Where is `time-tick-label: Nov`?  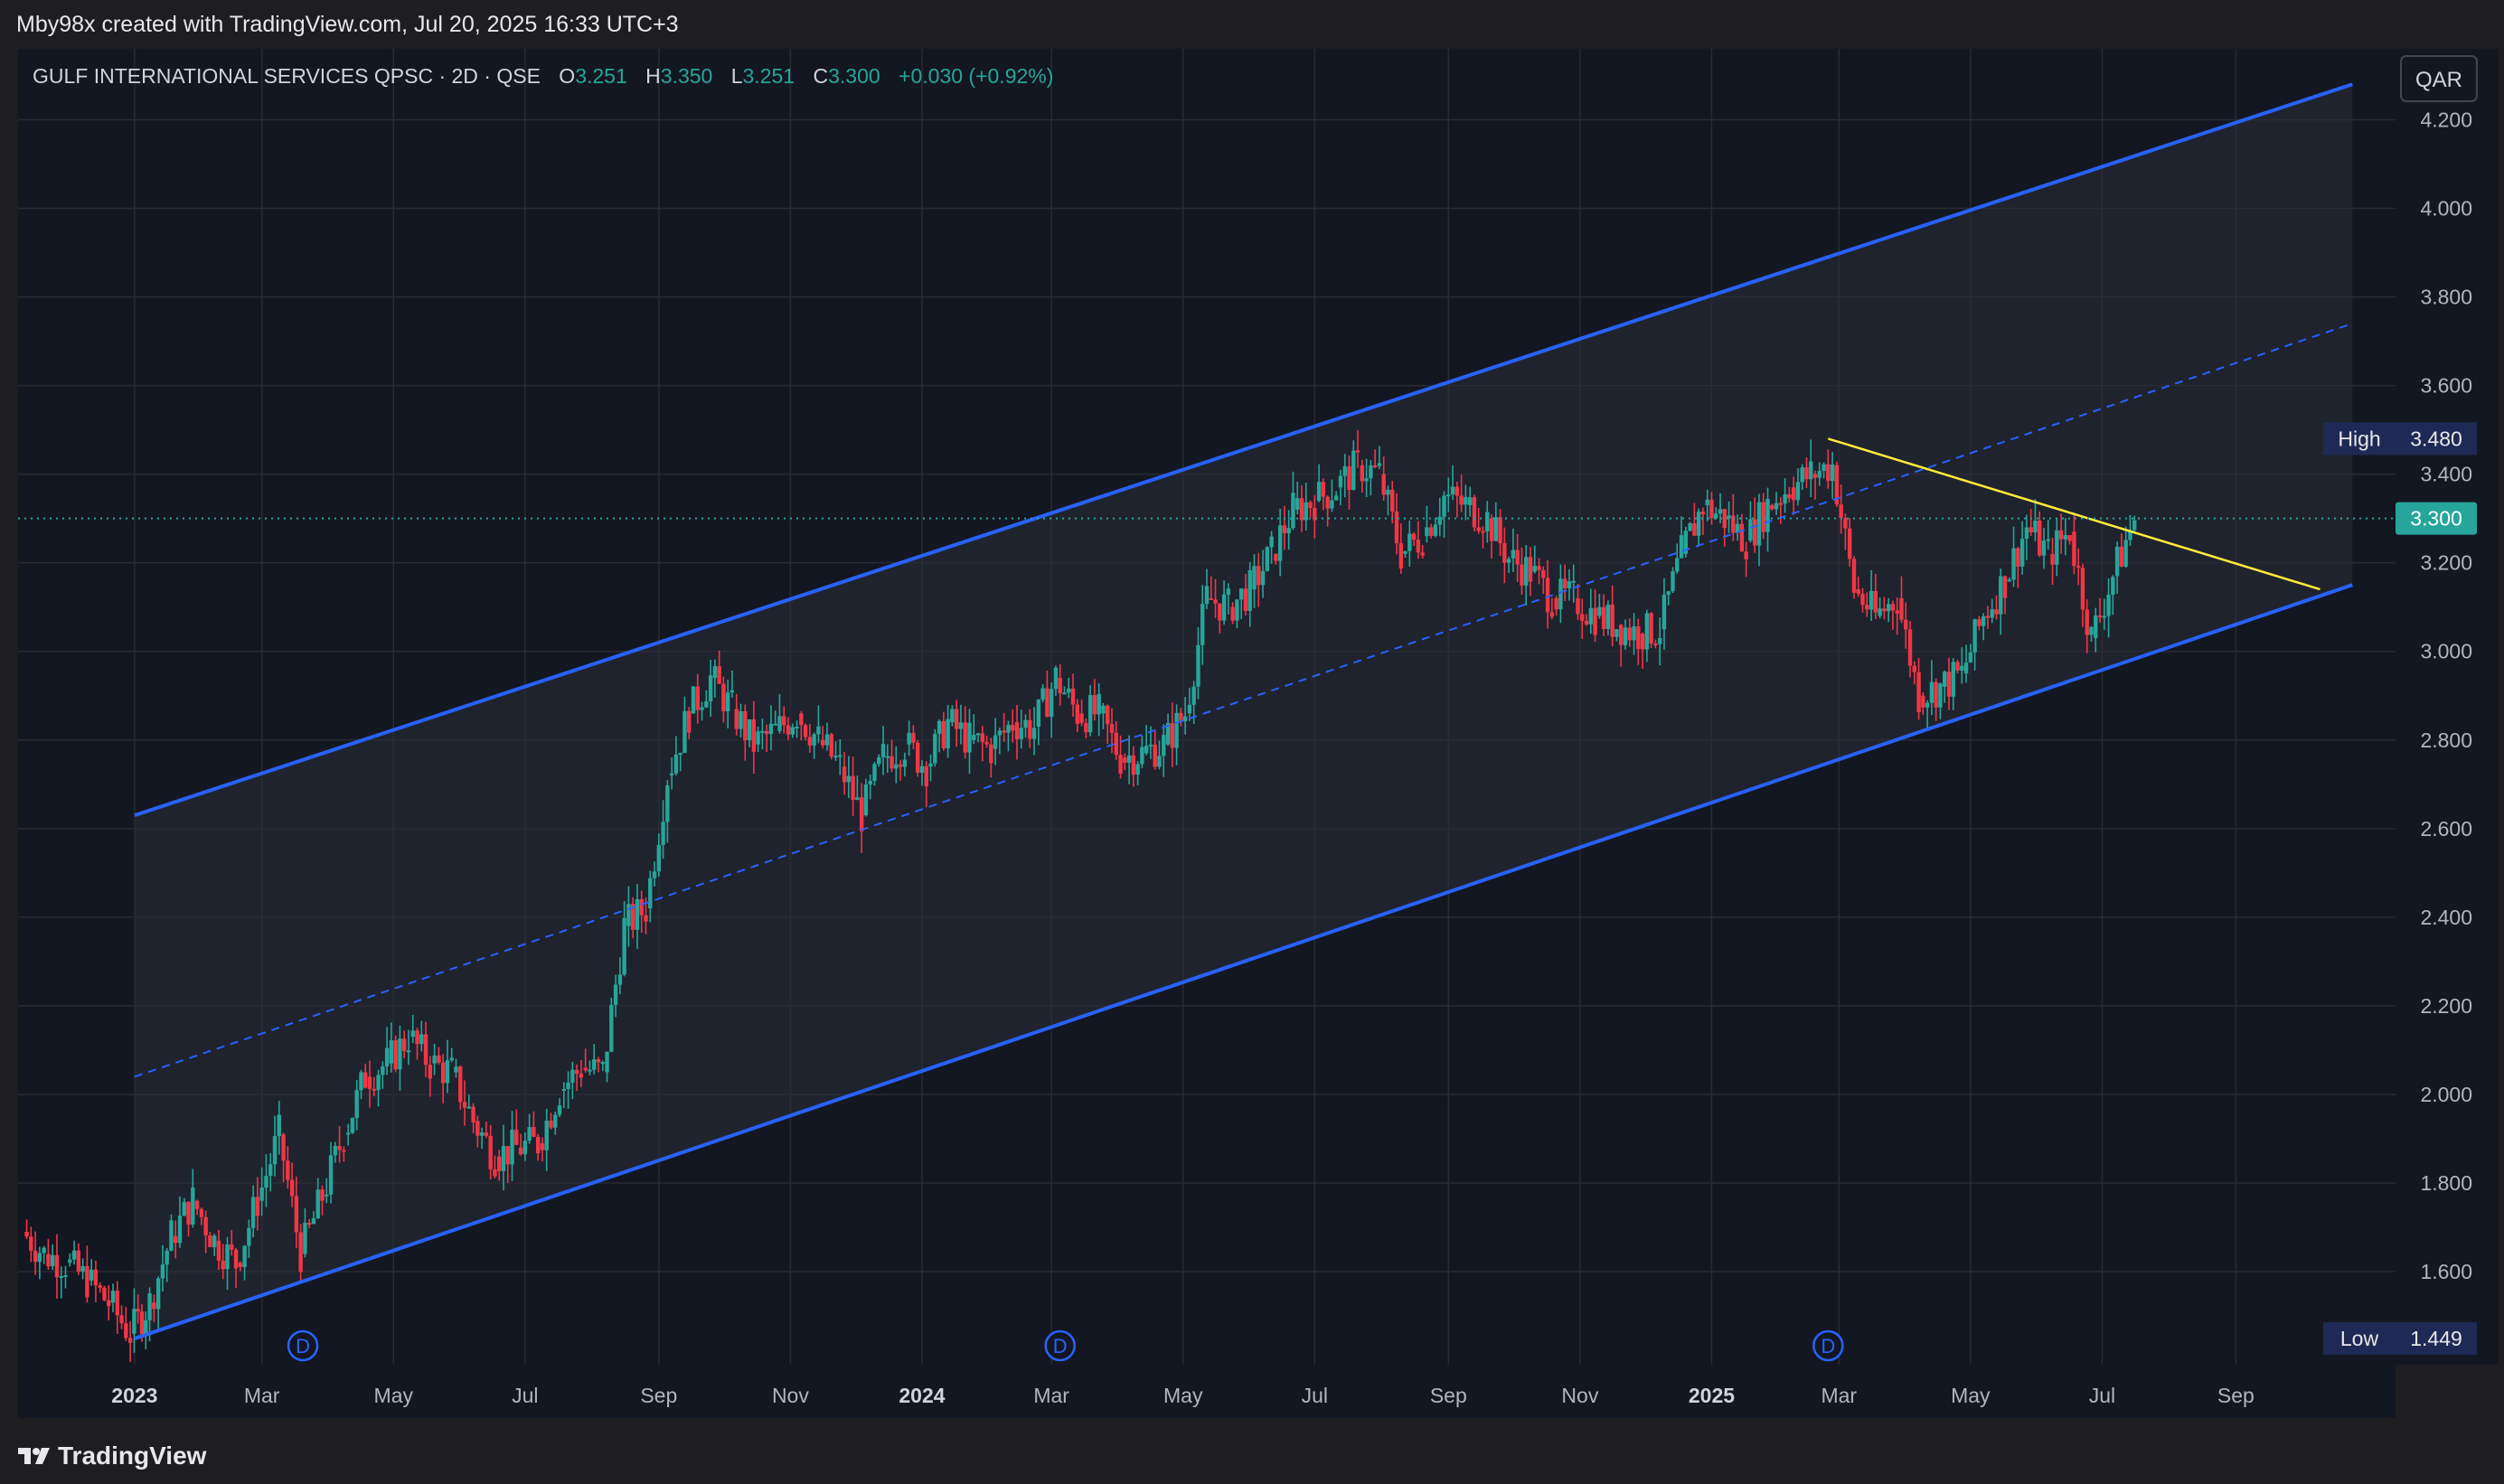
time-tick-label: Nov is located at coordinates (1579, 1396).